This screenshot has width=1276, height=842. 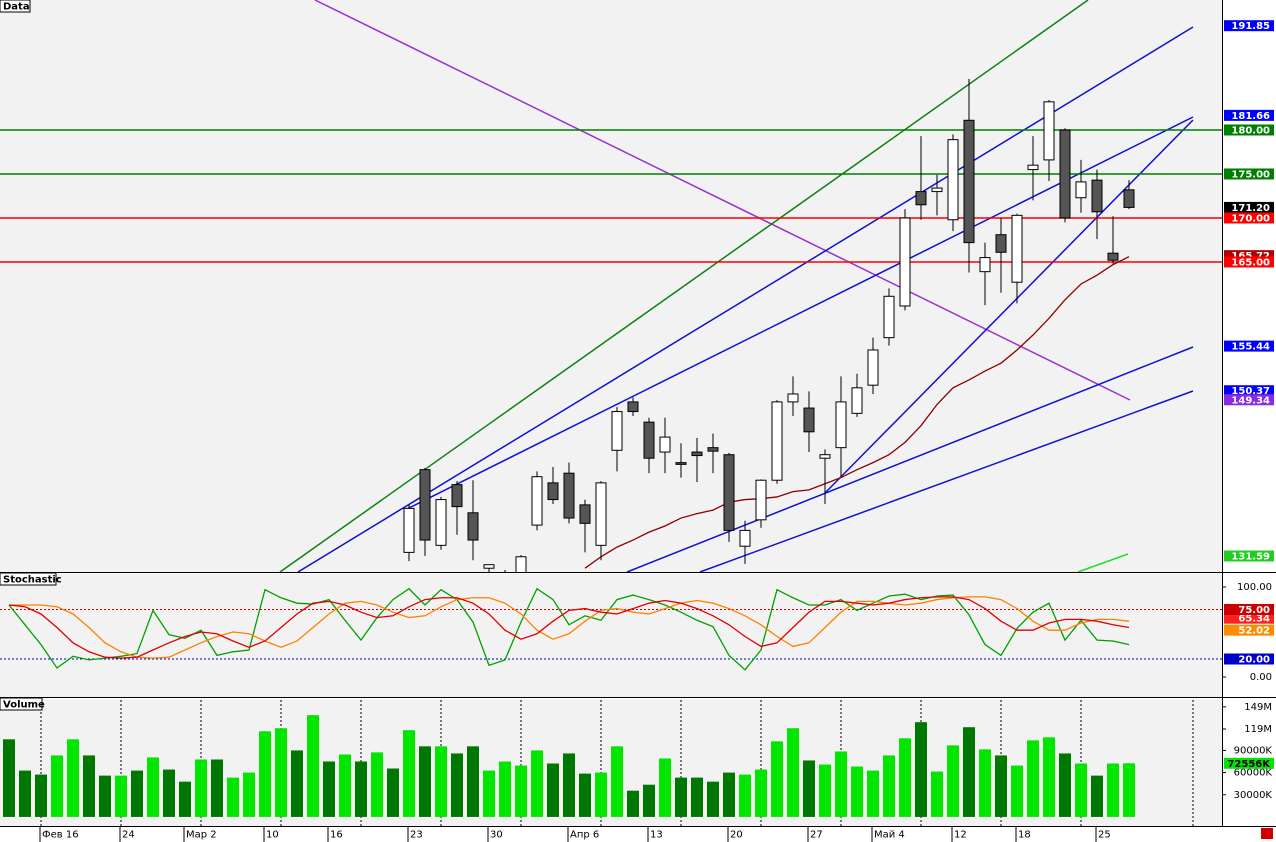 I want to click on scroll-button, so click(x=1267, y=833).